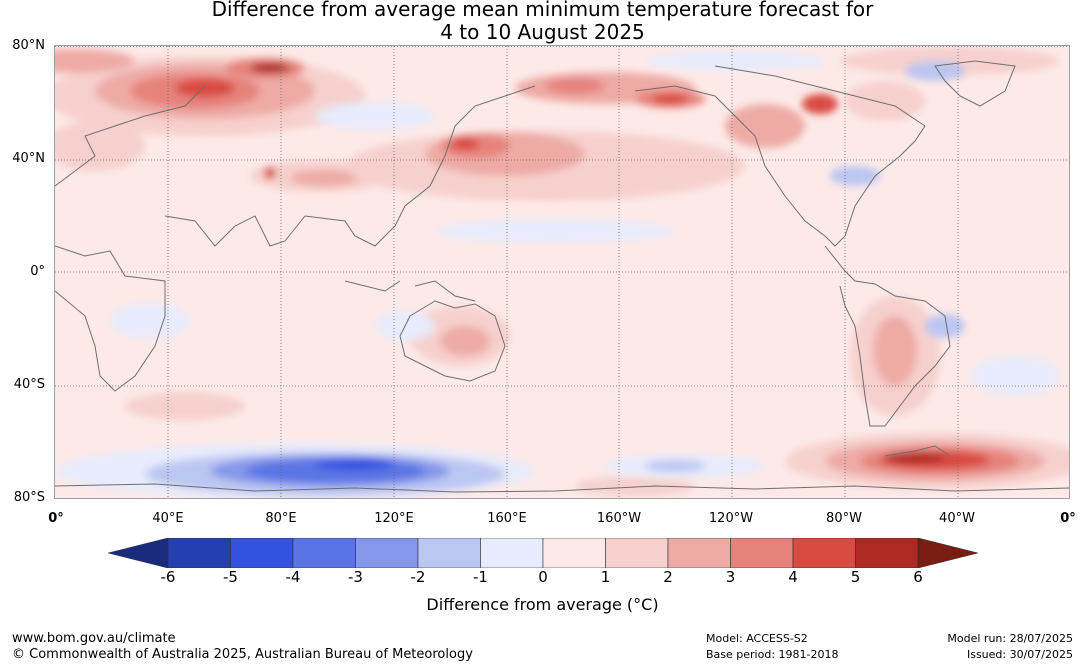 The height and width of the screenshot is (667, 1085). I want to click on model-run-date: Model run: 28/07/2025, so click(1010, 638).